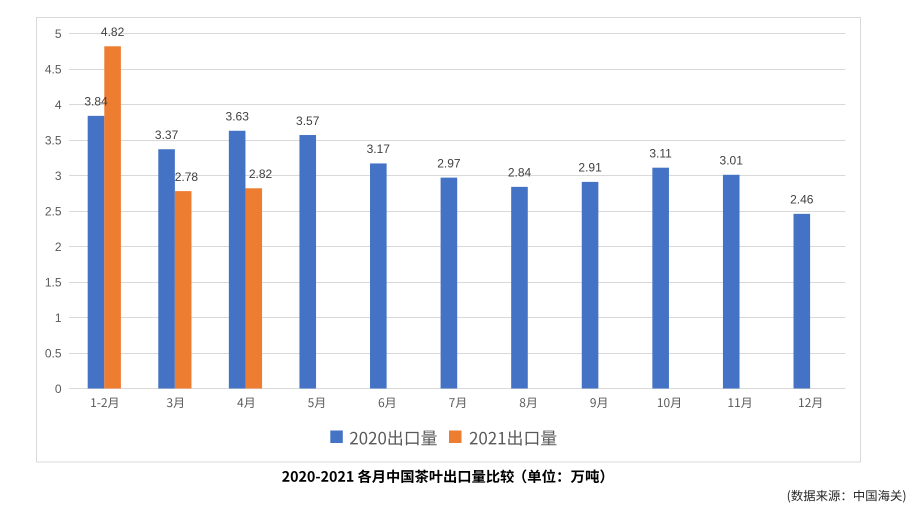 The width and height of the screenshot is (911, 519). I want to click on svg-text: 2.97, so click(449, 163).